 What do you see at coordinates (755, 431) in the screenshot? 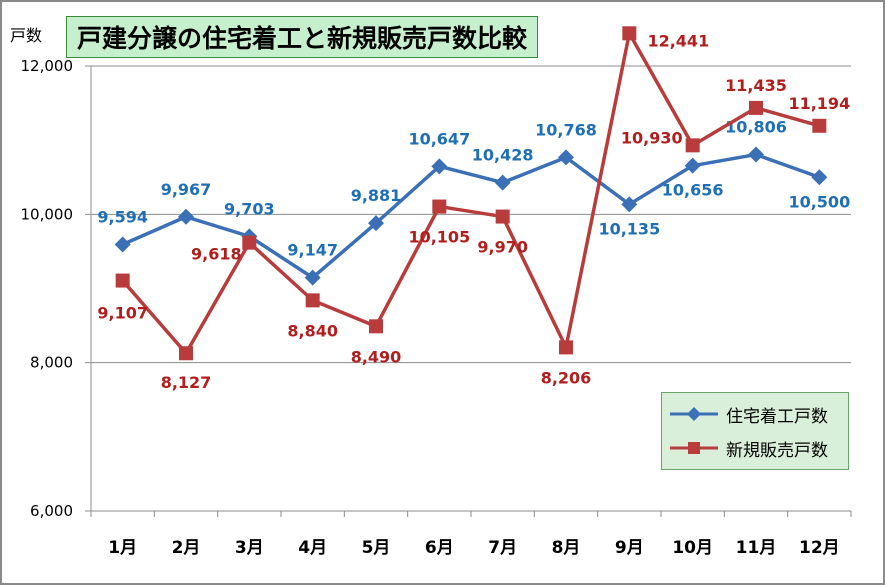
I see `legend: 住宅着工戸数 新規販売戸数` at bounding box center [755, 431].